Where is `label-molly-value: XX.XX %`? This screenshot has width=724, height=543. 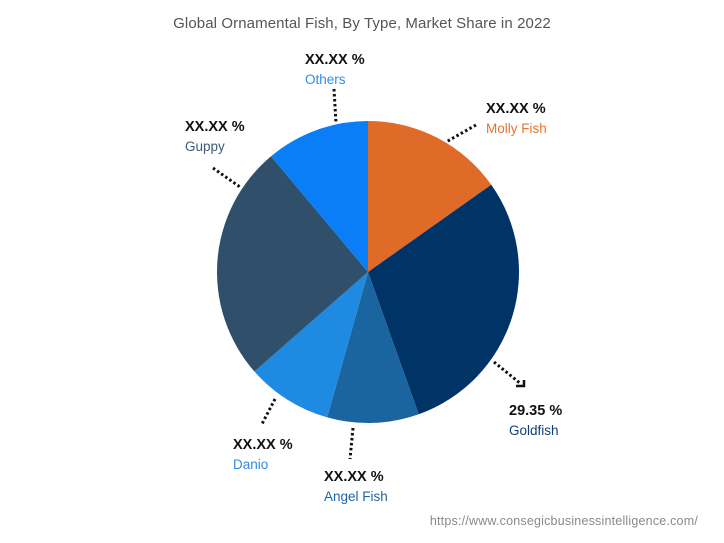
label-molly-value: XX.XX % is located at coordinates (516, 109).